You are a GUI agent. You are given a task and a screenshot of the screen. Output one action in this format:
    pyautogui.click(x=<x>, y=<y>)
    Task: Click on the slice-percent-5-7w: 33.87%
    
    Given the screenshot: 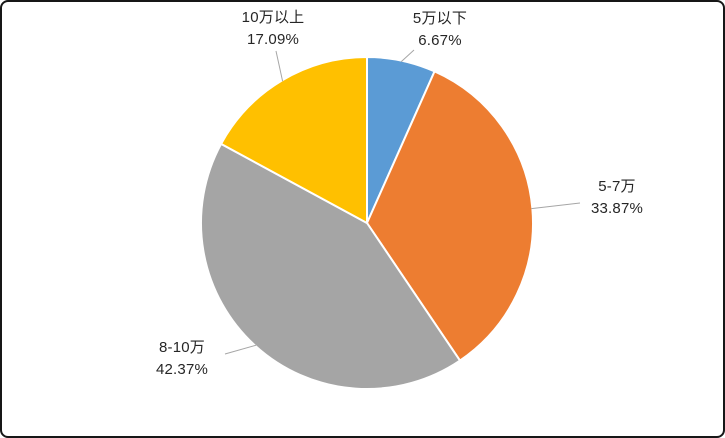 What is the action you would take?
    pyautogui.click(x=617, y=208)
    